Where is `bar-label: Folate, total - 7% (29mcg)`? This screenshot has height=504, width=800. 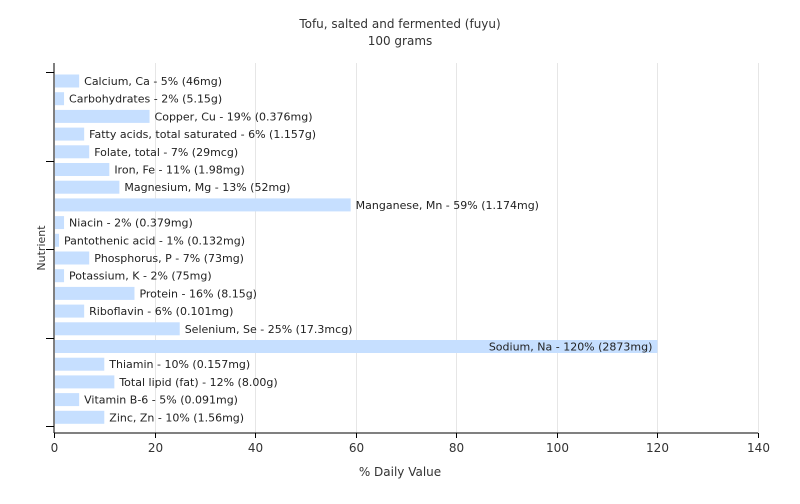
bar-label: Folate, total - 7% (29mcg) is located at coordinates (166, 152).